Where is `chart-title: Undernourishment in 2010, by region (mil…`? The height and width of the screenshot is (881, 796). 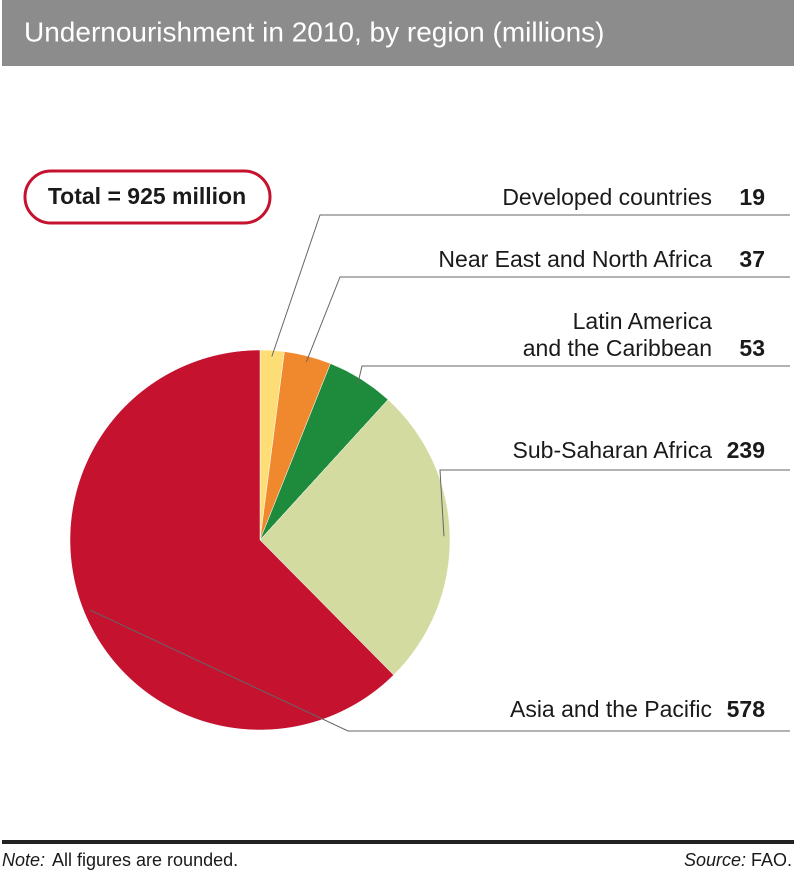
chart-title: Undernourishment in 2010, by region (mil… is located at coordinates (314, 31).